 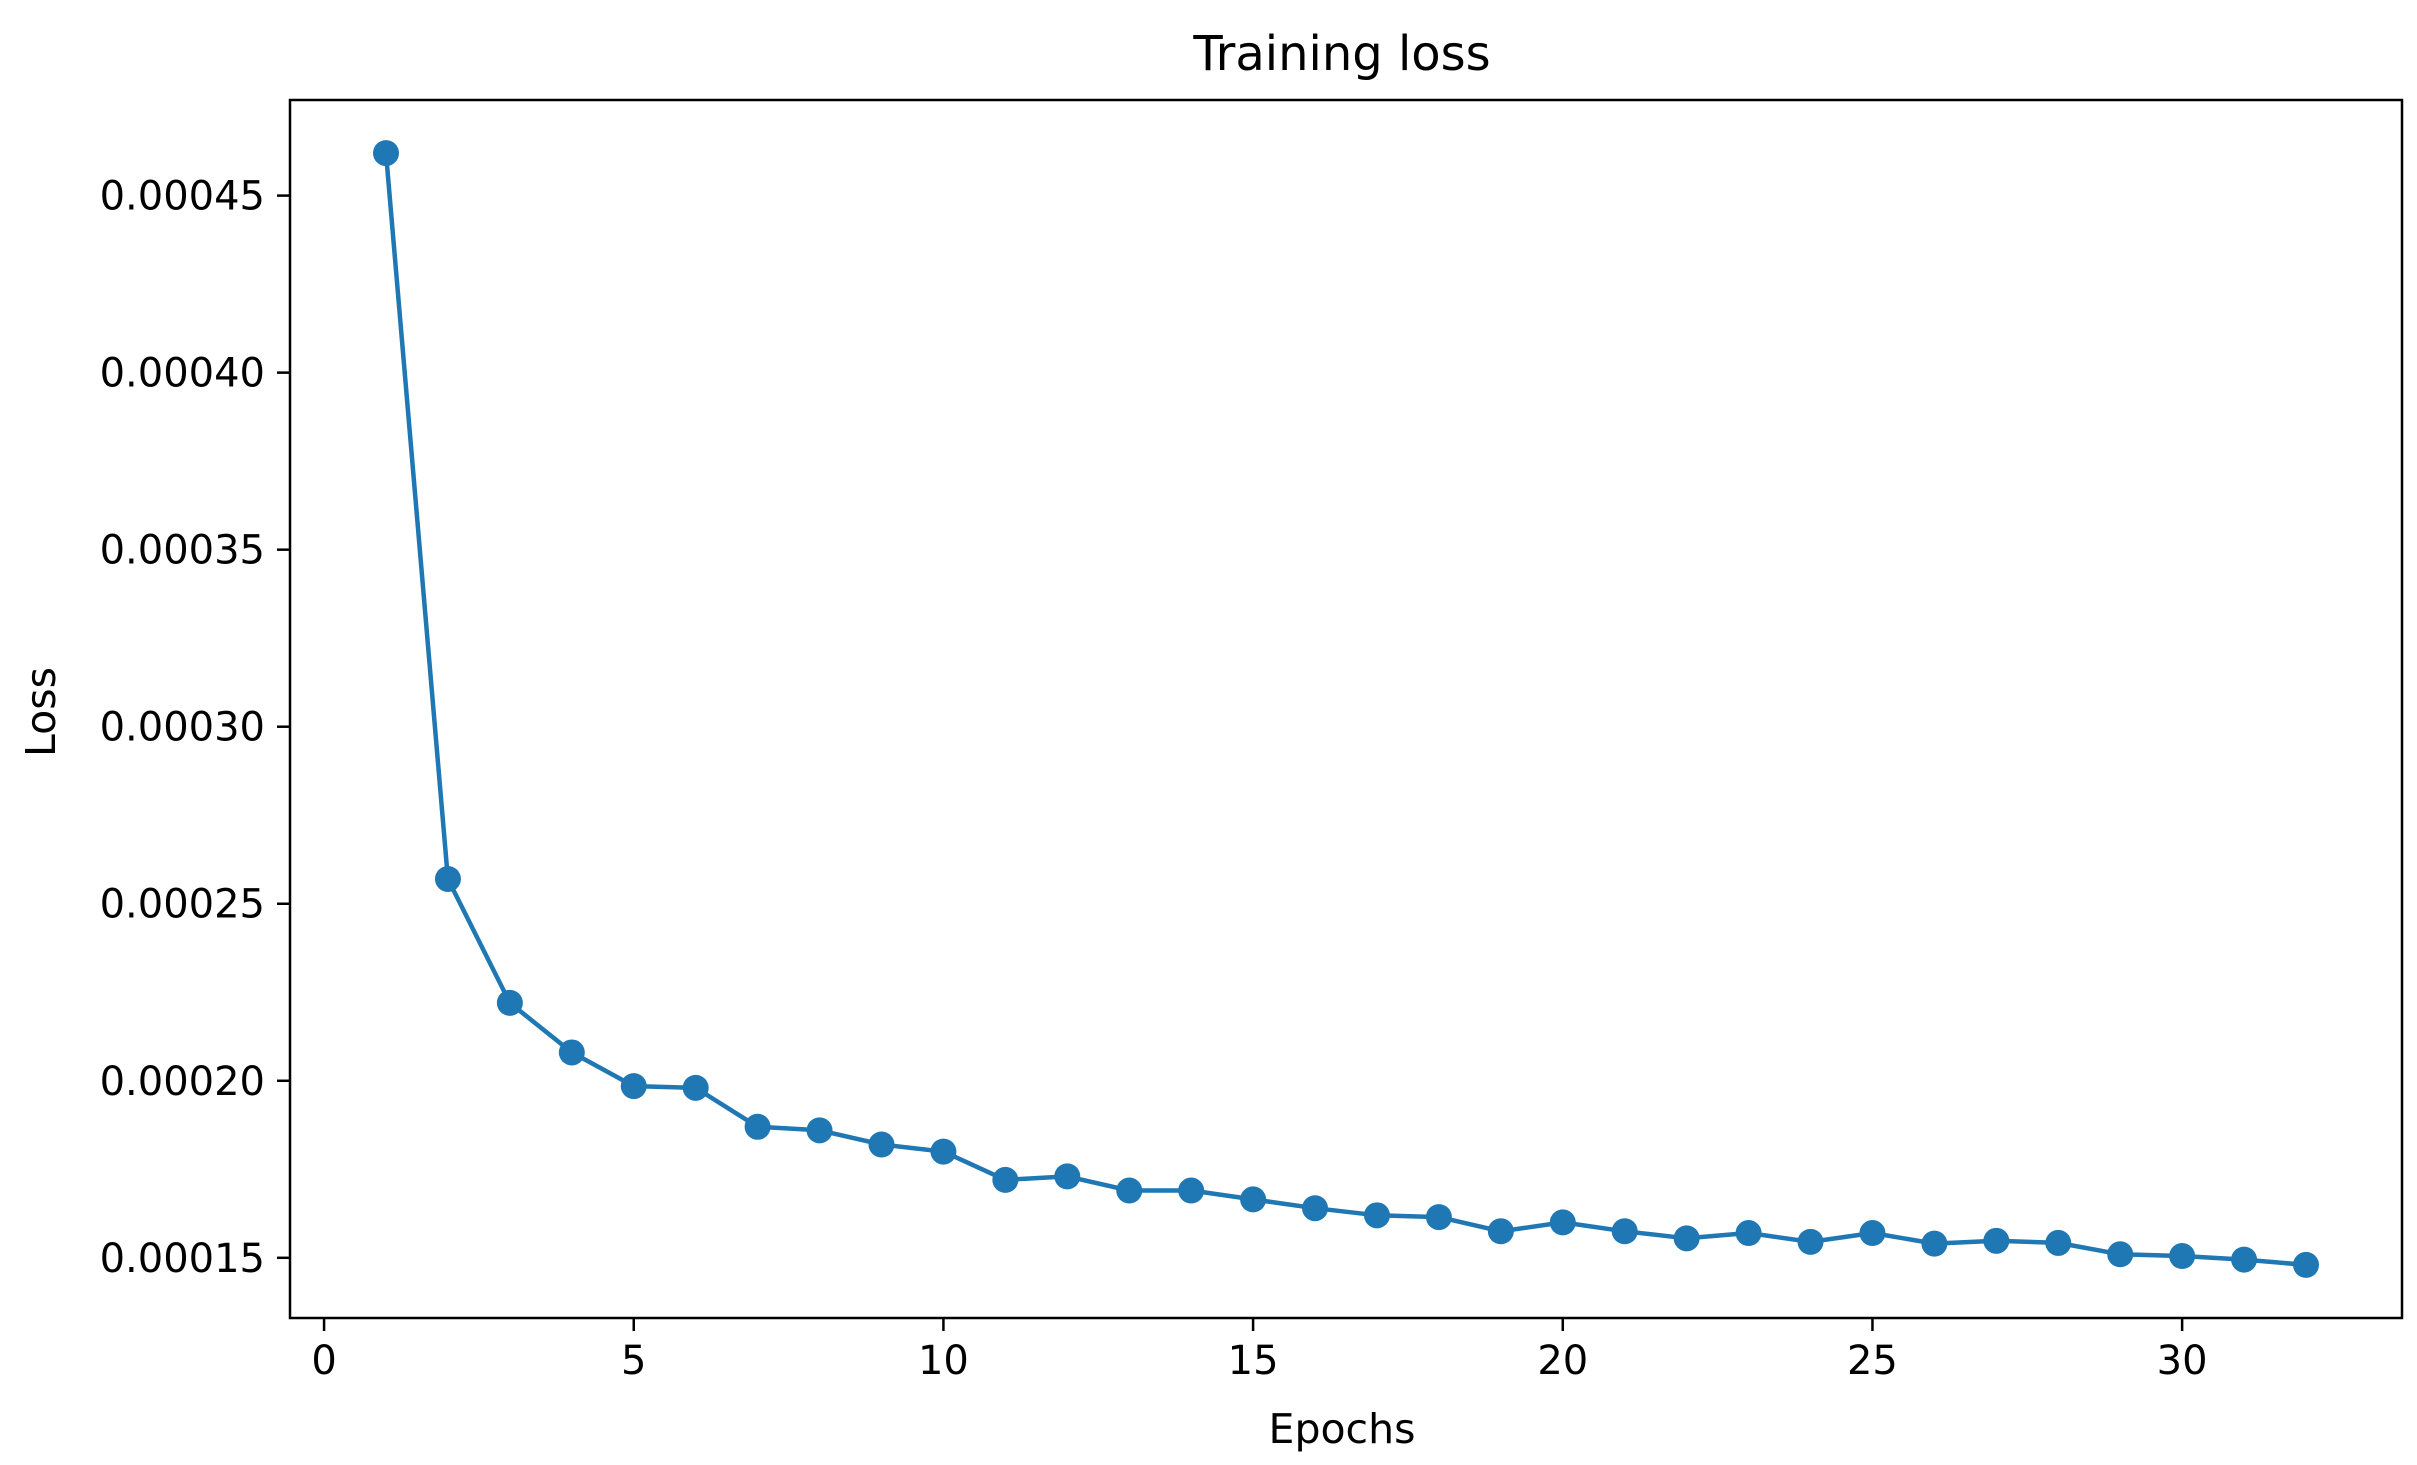 I want to click on y-tick-label: 0.00030, so click(x=182, y=728).